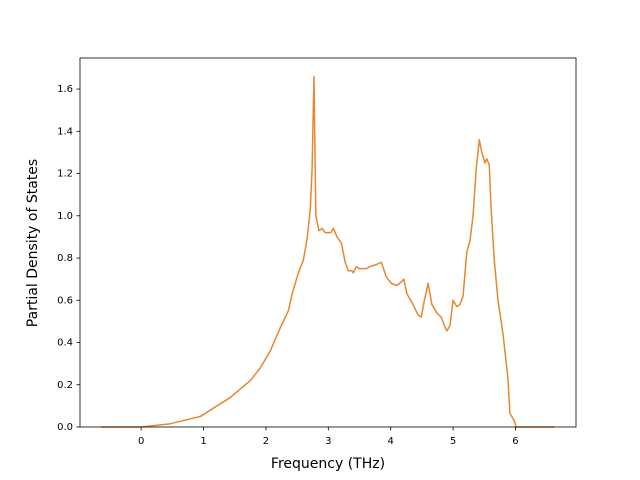 This screenshot has height=480, width=640. Describe the element at coordinates (33, 243) in the screenshot. I see `y-axis-label: Partial Density of States` at that location.